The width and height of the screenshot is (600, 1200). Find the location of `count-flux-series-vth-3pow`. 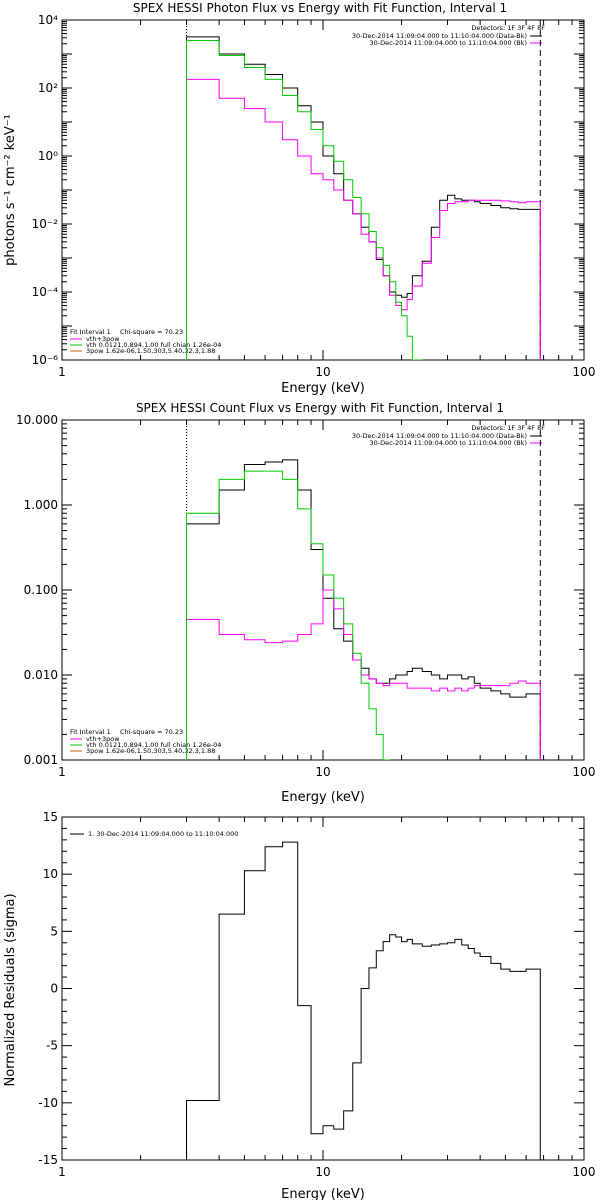

count-flux-series-vth-3pow is located at coordinates (288, 615).